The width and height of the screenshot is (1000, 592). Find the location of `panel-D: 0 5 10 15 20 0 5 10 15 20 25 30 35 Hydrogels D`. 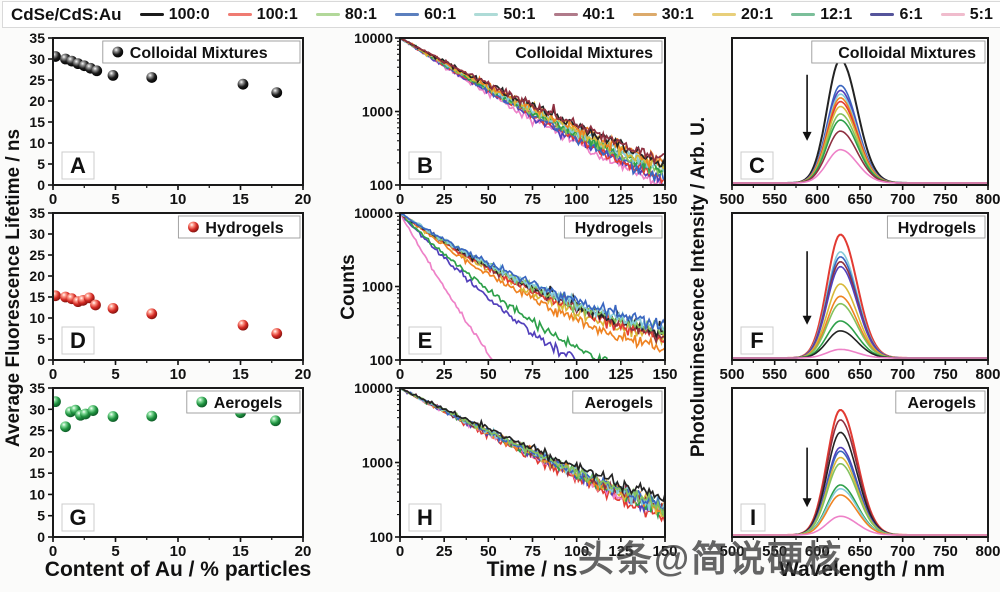

panel-D: 0 5 10 15 20 0 5 10 15 20 25 30 35 Hydrogels D is located at coordinates (170, 294).